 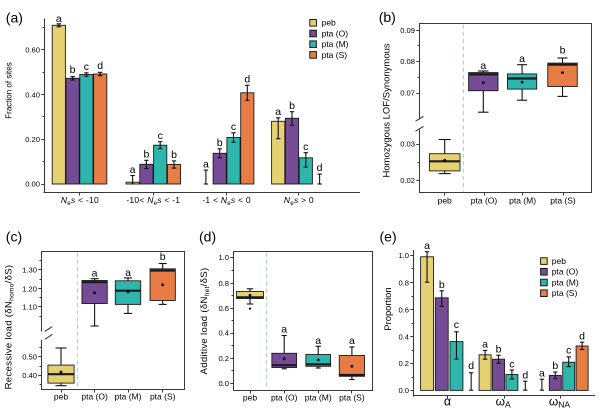 What do you see at coordinates (407, 61) in the screenshot?
I see `svg-text: 0.08` at bounding box center [407, 61].